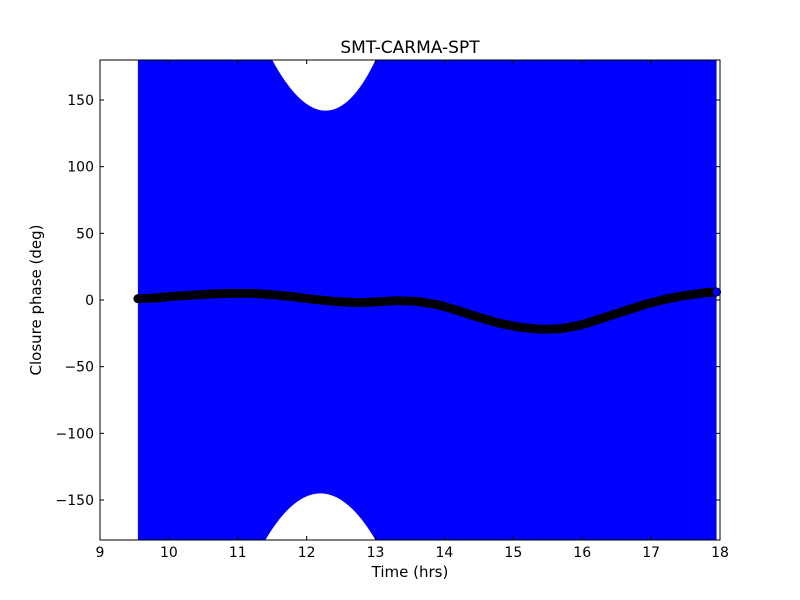 The height and width of the screenshot is (600, 800). What do you see at coordinates (720, 553) in the screenshot?
I see `x-tick-label: 18` at bounding box center [720, 553].